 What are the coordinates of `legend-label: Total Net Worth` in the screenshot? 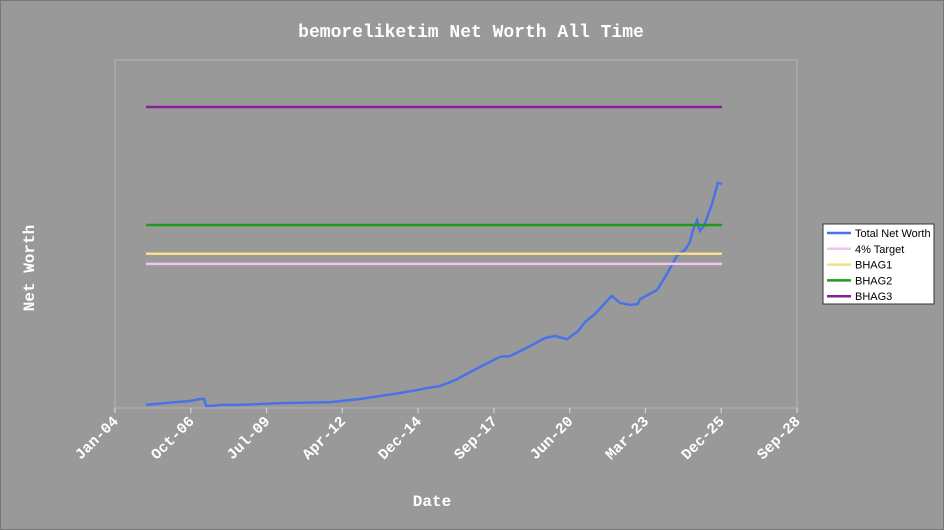 It's located at (893, 234).